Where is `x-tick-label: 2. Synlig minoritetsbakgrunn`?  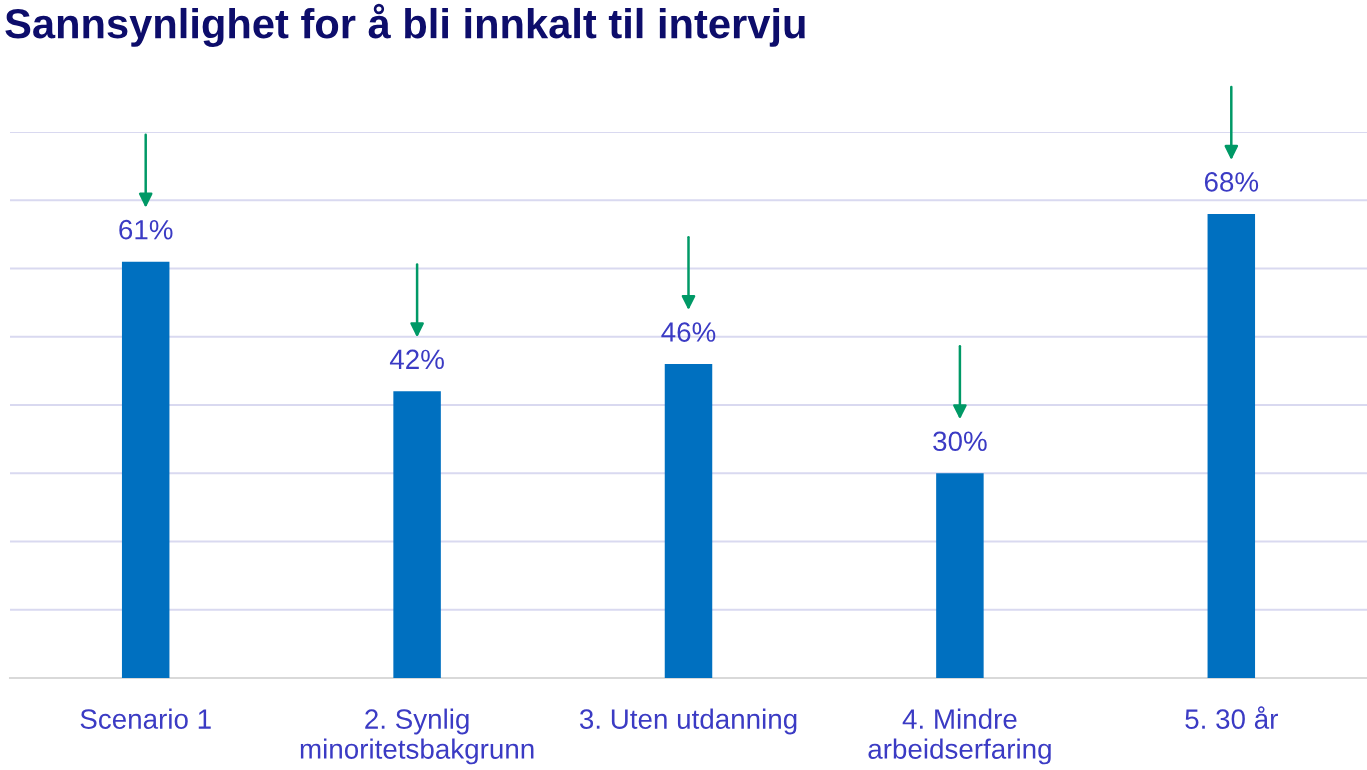 x-tick-label: 2. Synlig minoritetsbakgrunn is located at coordinates (417, 736).